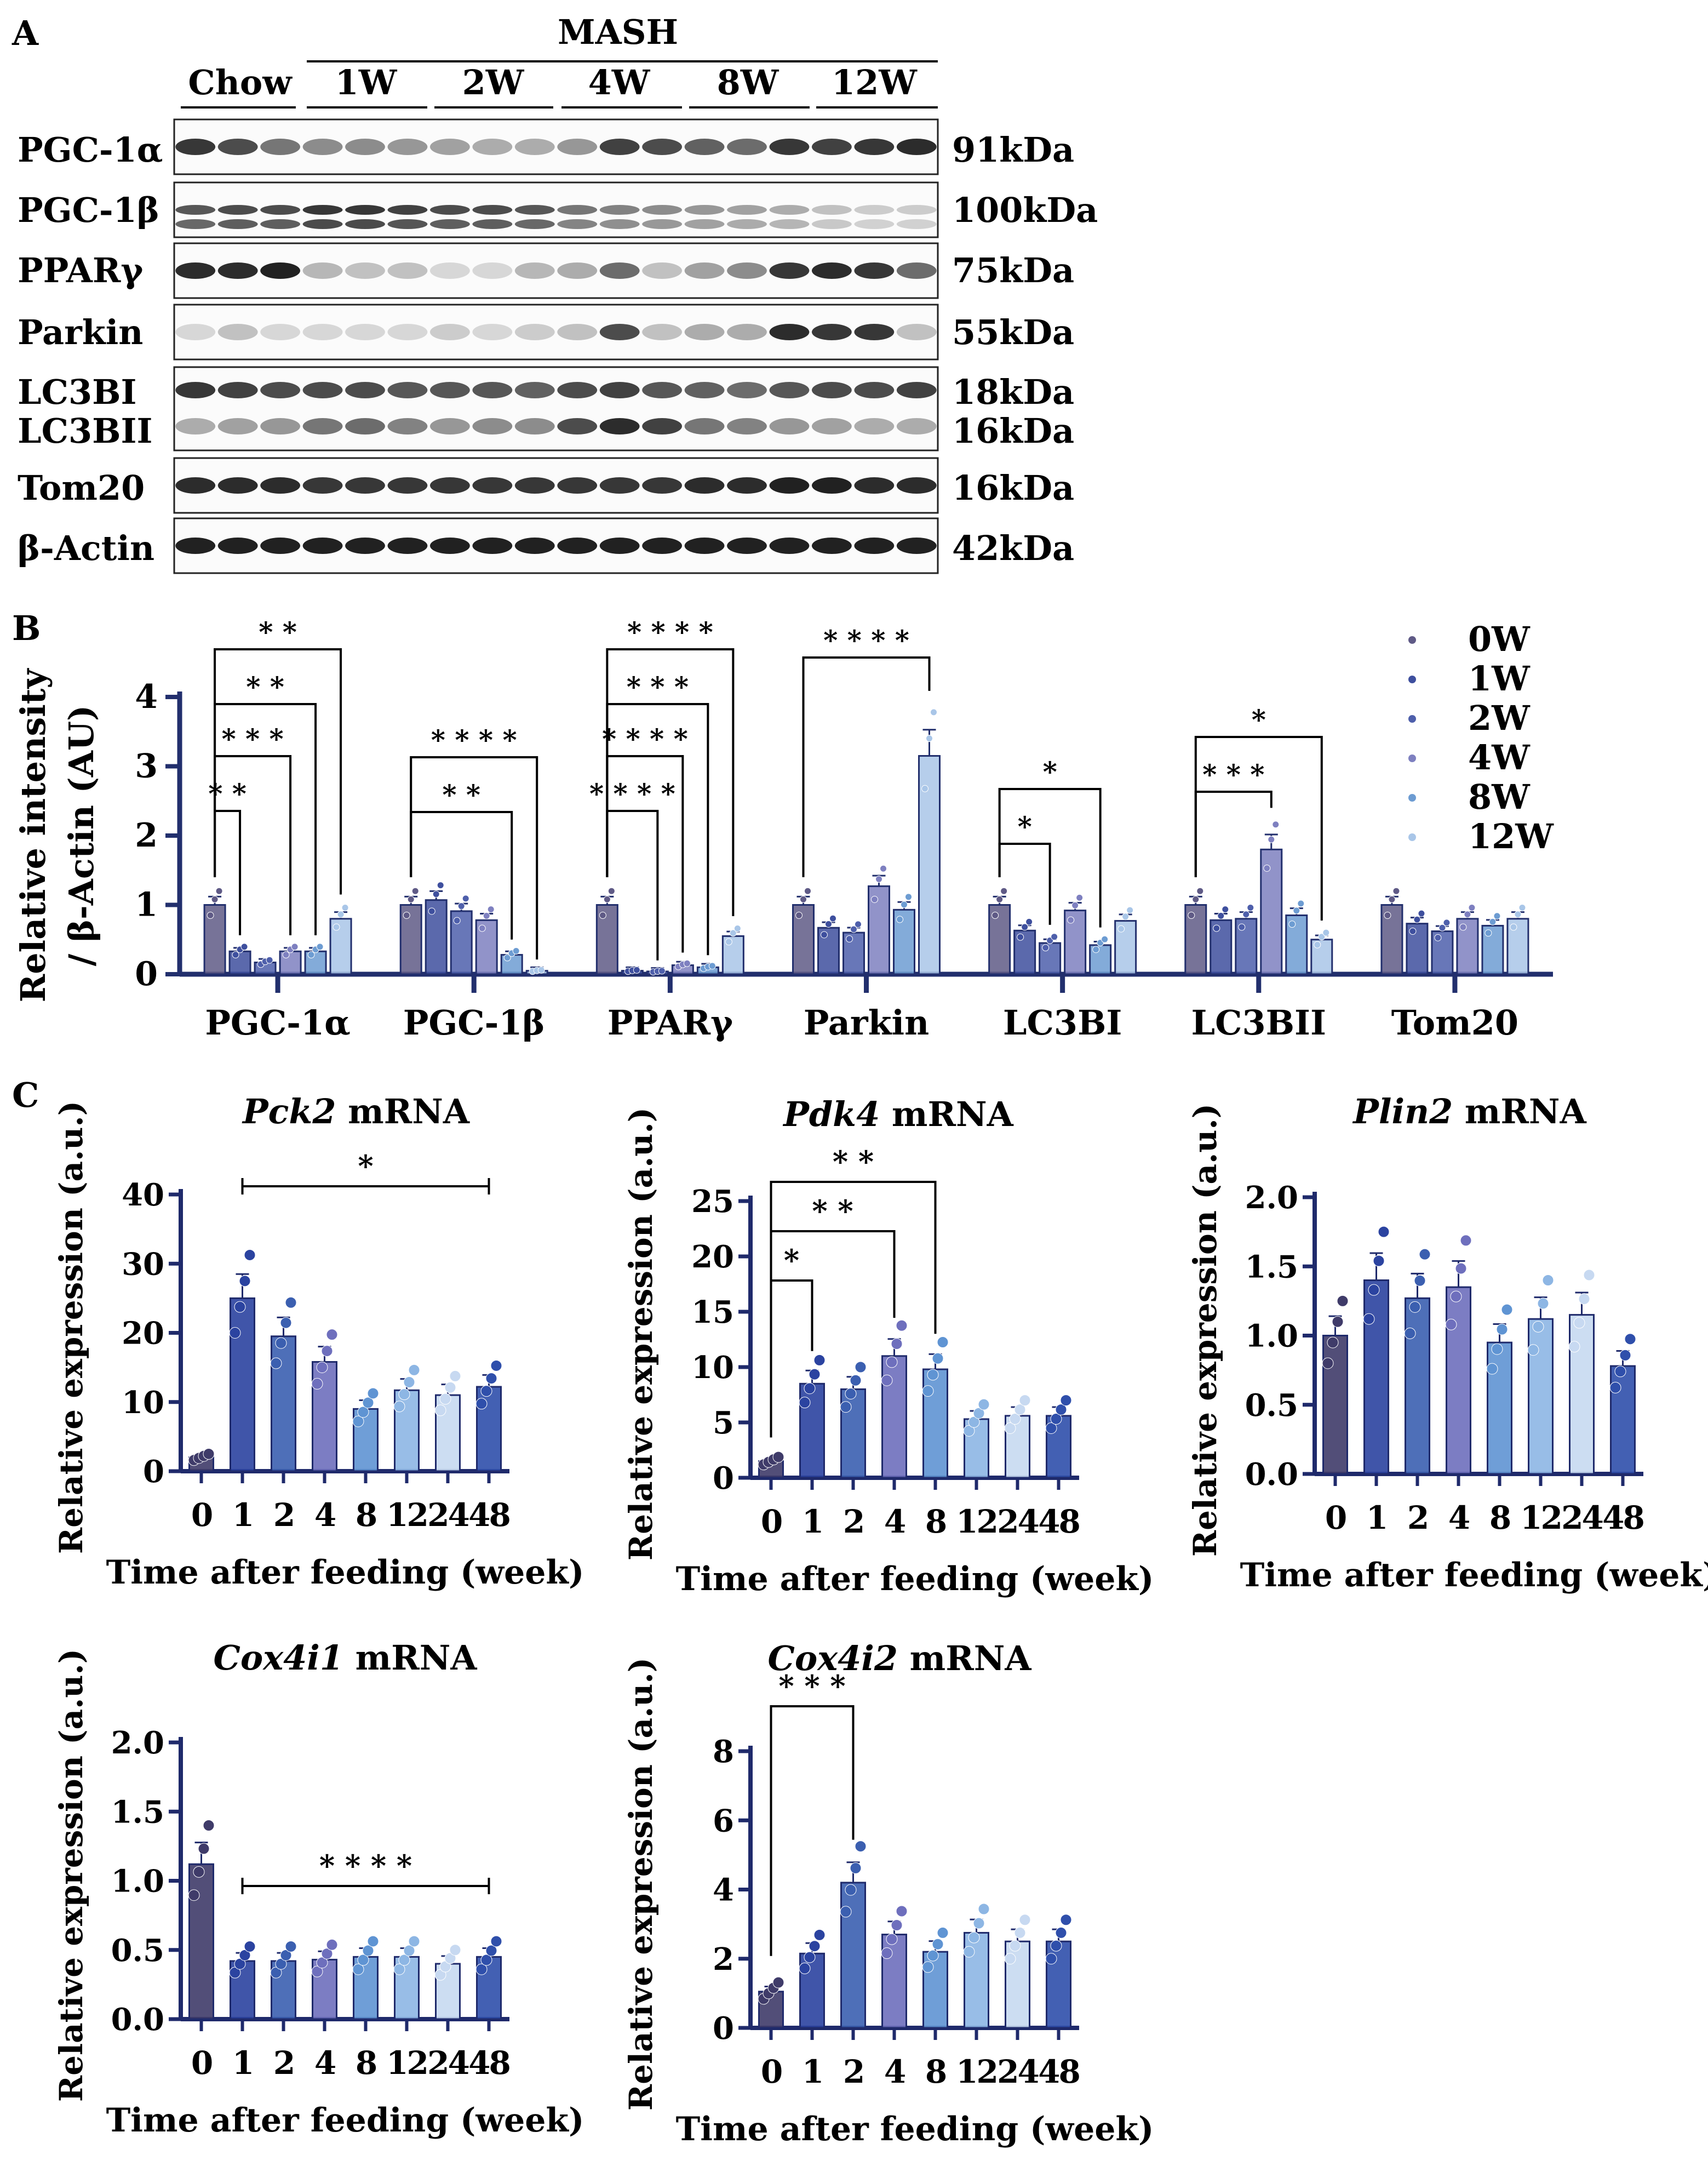  I want to click on y-tick-label: 0.0, so click(137, 2020).